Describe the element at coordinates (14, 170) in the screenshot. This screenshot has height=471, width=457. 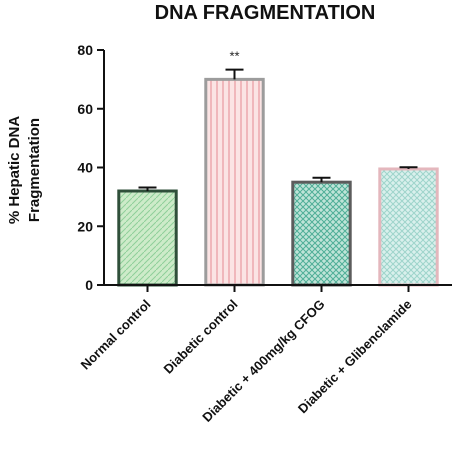
I see `y-axis-label-line-1: % Hepatic DNA` at that location.